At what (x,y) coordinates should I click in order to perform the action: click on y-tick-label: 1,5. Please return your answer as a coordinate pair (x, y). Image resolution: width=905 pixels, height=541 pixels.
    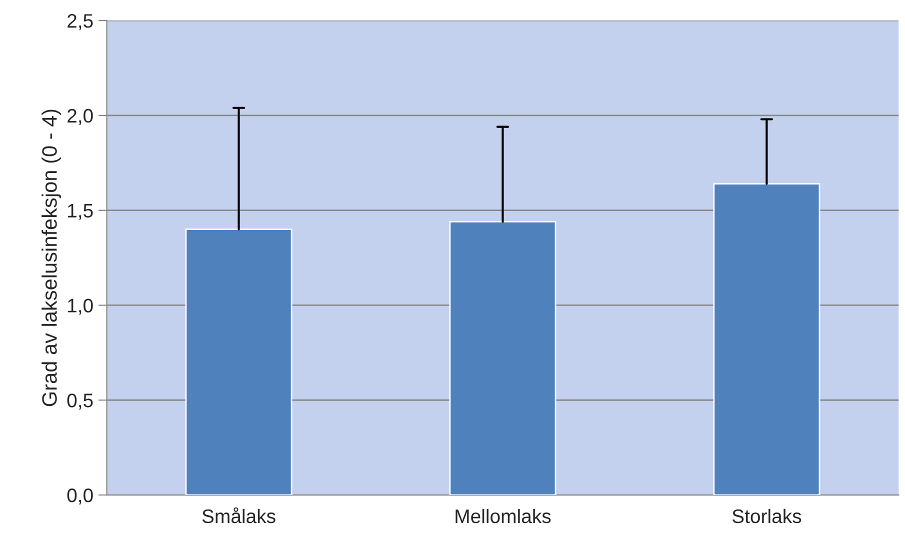
    Looking at the image, I should click on (80, 212).